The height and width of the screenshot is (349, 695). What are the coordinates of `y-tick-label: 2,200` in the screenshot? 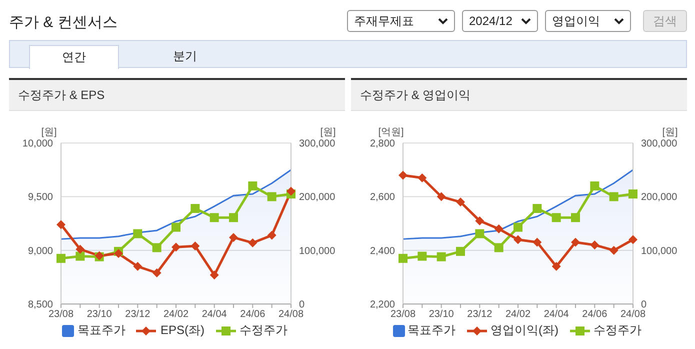 It's located at (383, 305).